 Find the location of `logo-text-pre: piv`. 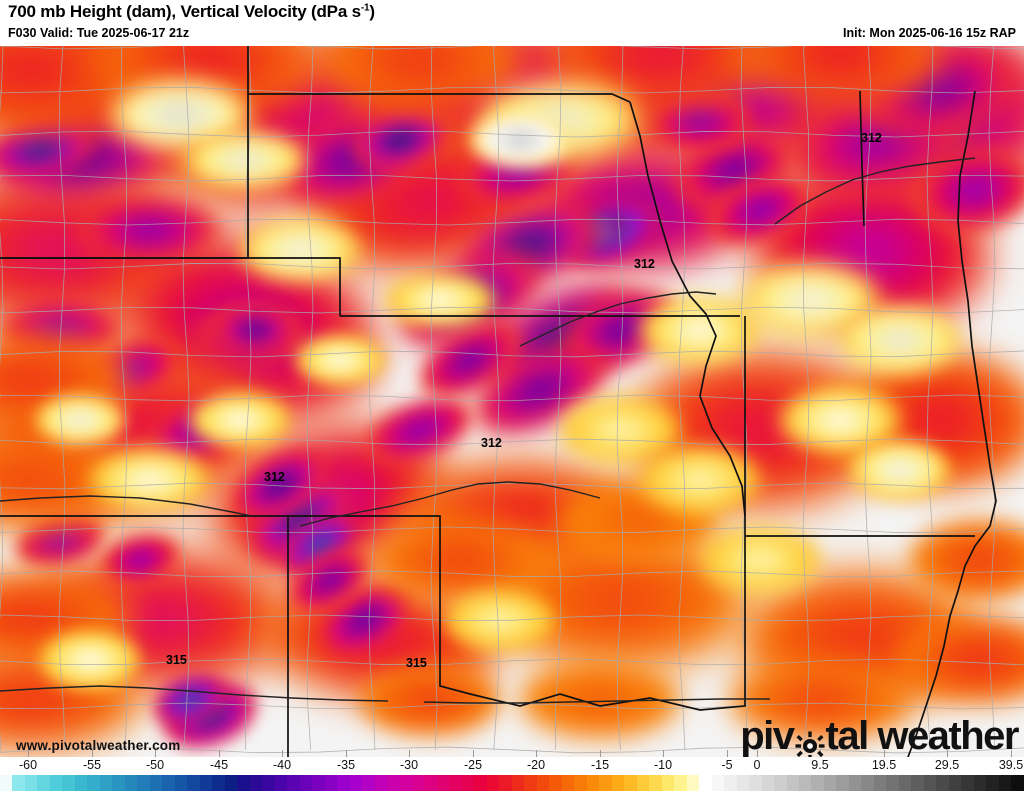

logo-text-pre: piv is located at coordinates (767, 735).